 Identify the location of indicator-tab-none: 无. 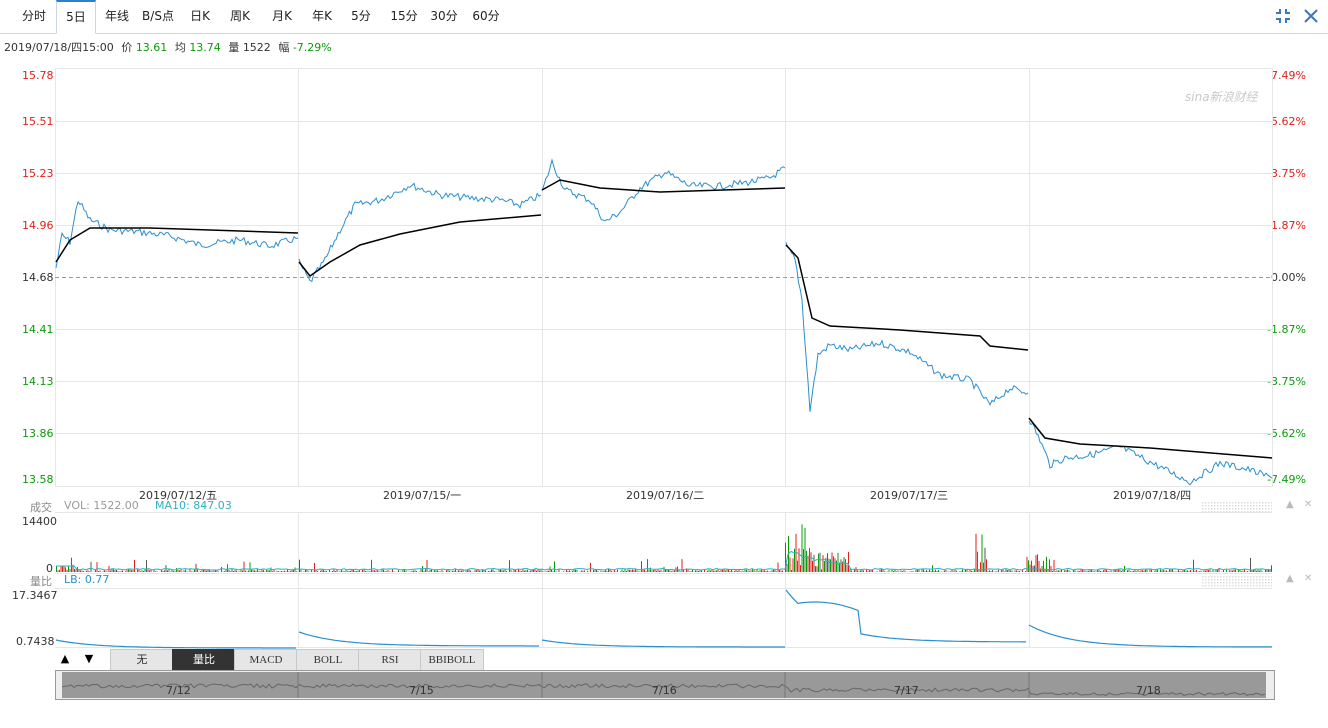
(142, 660).